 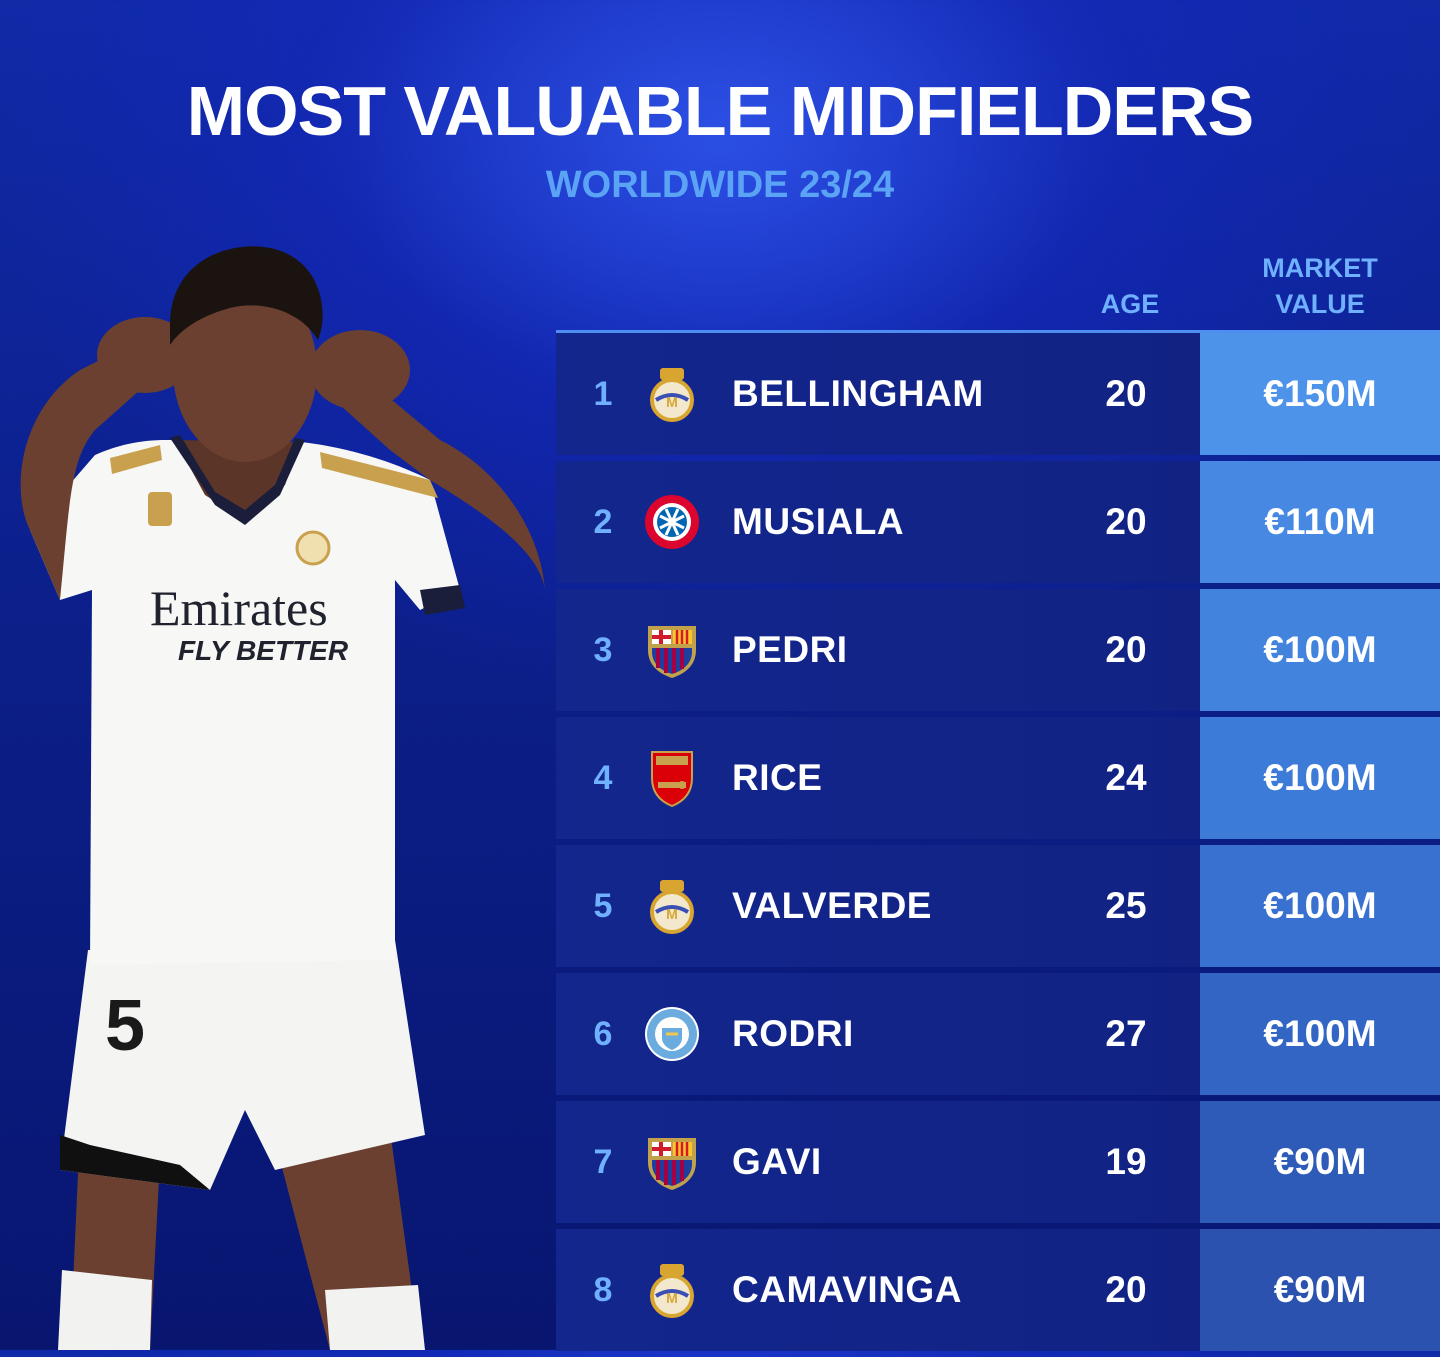 What do you see at coordinates (672, 779) in the screenshot?
I see `arsenal-crest-icon` at bounding box center [672, 779].